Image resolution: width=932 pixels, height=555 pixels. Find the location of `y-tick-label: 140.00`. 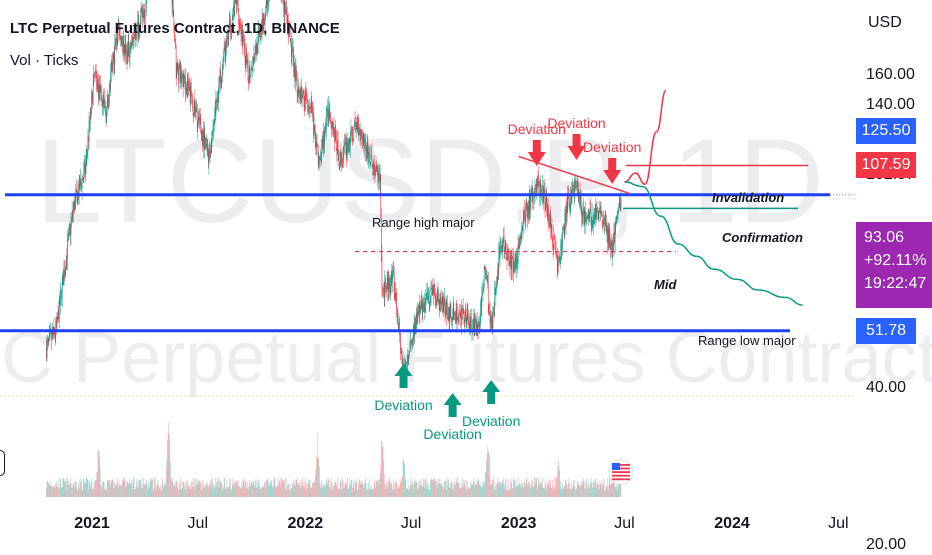

y-tick-label: 140.00 is located at coordinates (890, 105).